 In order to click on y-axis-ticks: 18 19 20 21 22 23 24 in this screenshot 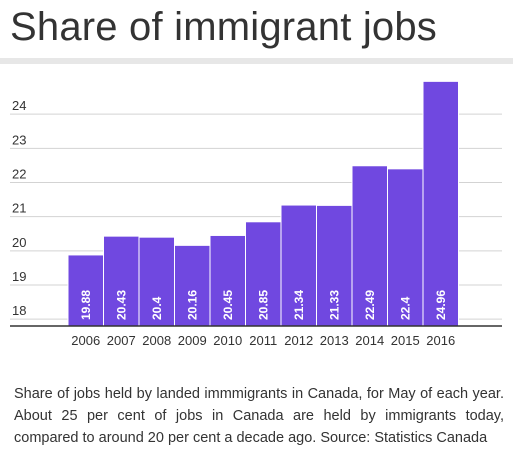, I will do `click(19, 208)`.